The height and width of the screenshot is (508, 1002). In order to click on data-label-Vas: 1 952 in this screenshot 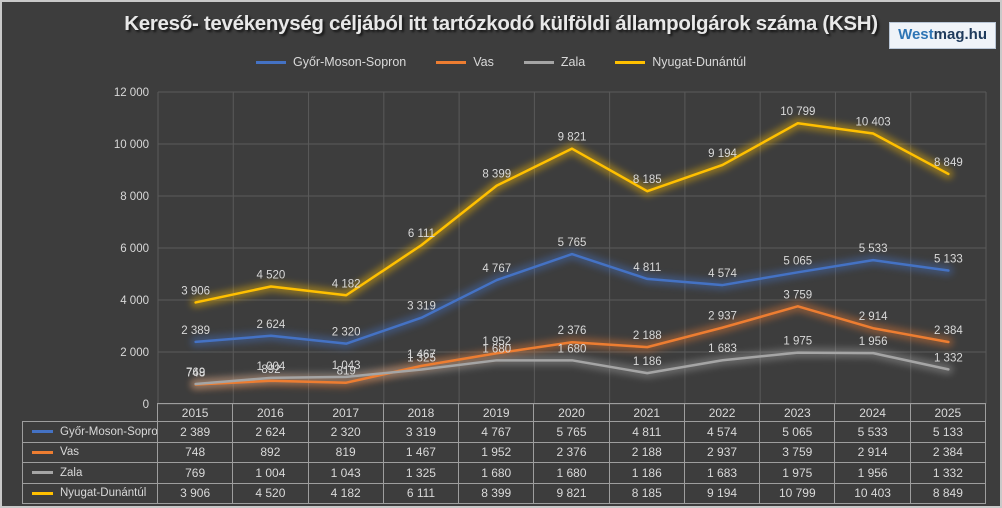, I will do `click(496, 342)`.